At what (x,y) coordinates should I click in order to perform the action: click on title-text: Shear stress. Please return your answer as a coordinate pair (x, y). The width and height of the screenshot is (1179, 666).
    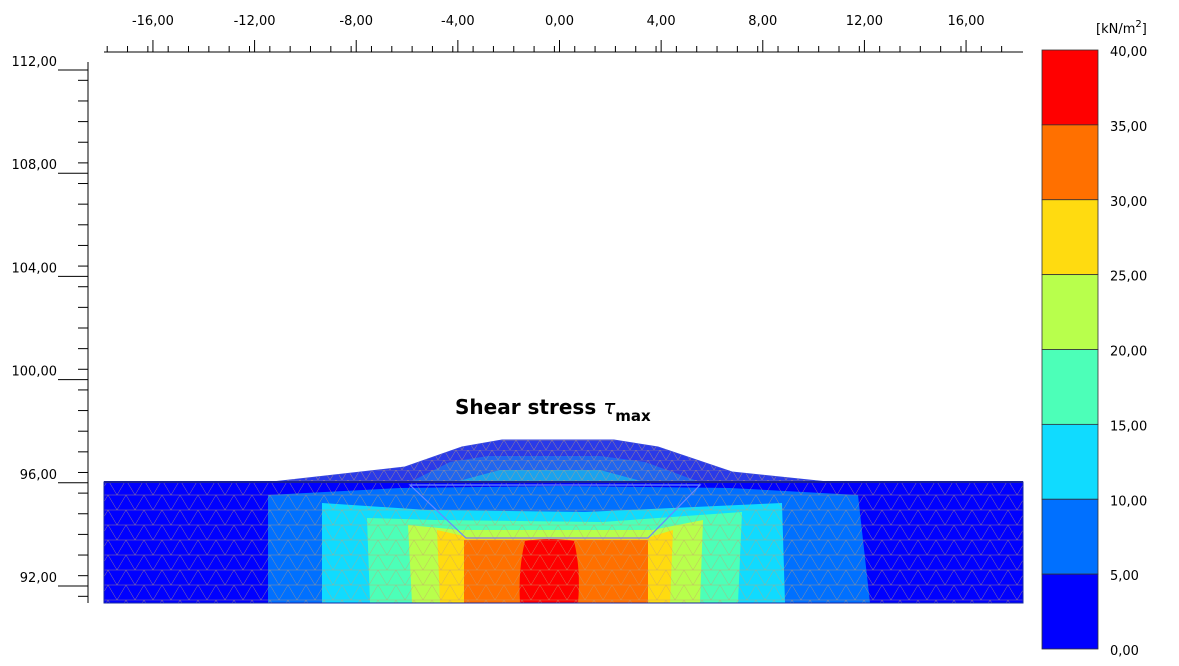
    Looking at the image, I should click on (529, 407).